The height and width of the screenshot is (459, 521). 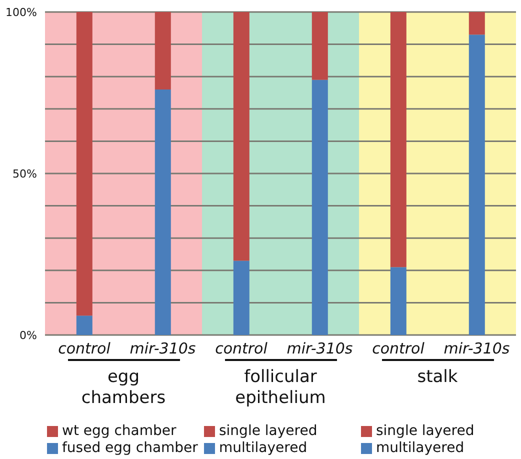 What do you see at coordinates (130, 448) in the screenshot?
I see `legend-label: fused egg chamber` at bounding box center [130, 448].